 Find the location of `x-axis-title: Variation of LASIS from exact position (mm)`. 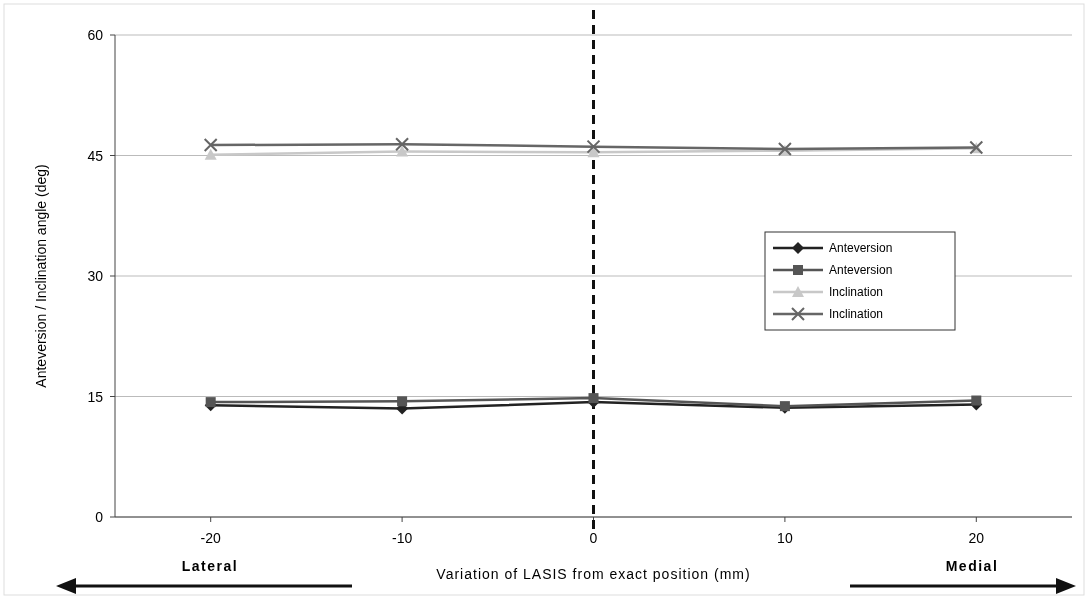

x-axis-title: Variation of LASIS from exact position (mm) is located at coordinates (593, 574).